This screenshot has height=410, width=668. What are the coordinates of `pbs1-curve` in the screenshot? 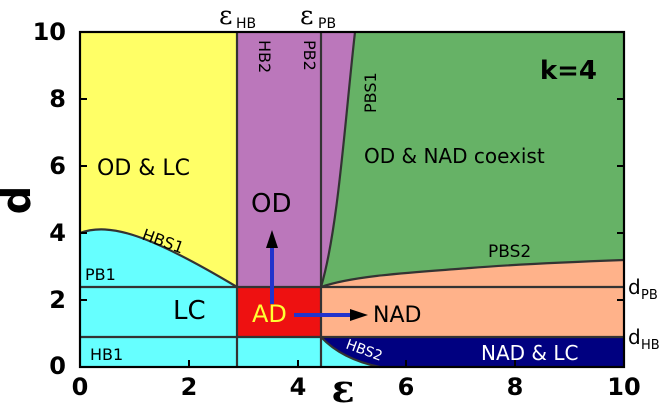 It's located at (338, 159).